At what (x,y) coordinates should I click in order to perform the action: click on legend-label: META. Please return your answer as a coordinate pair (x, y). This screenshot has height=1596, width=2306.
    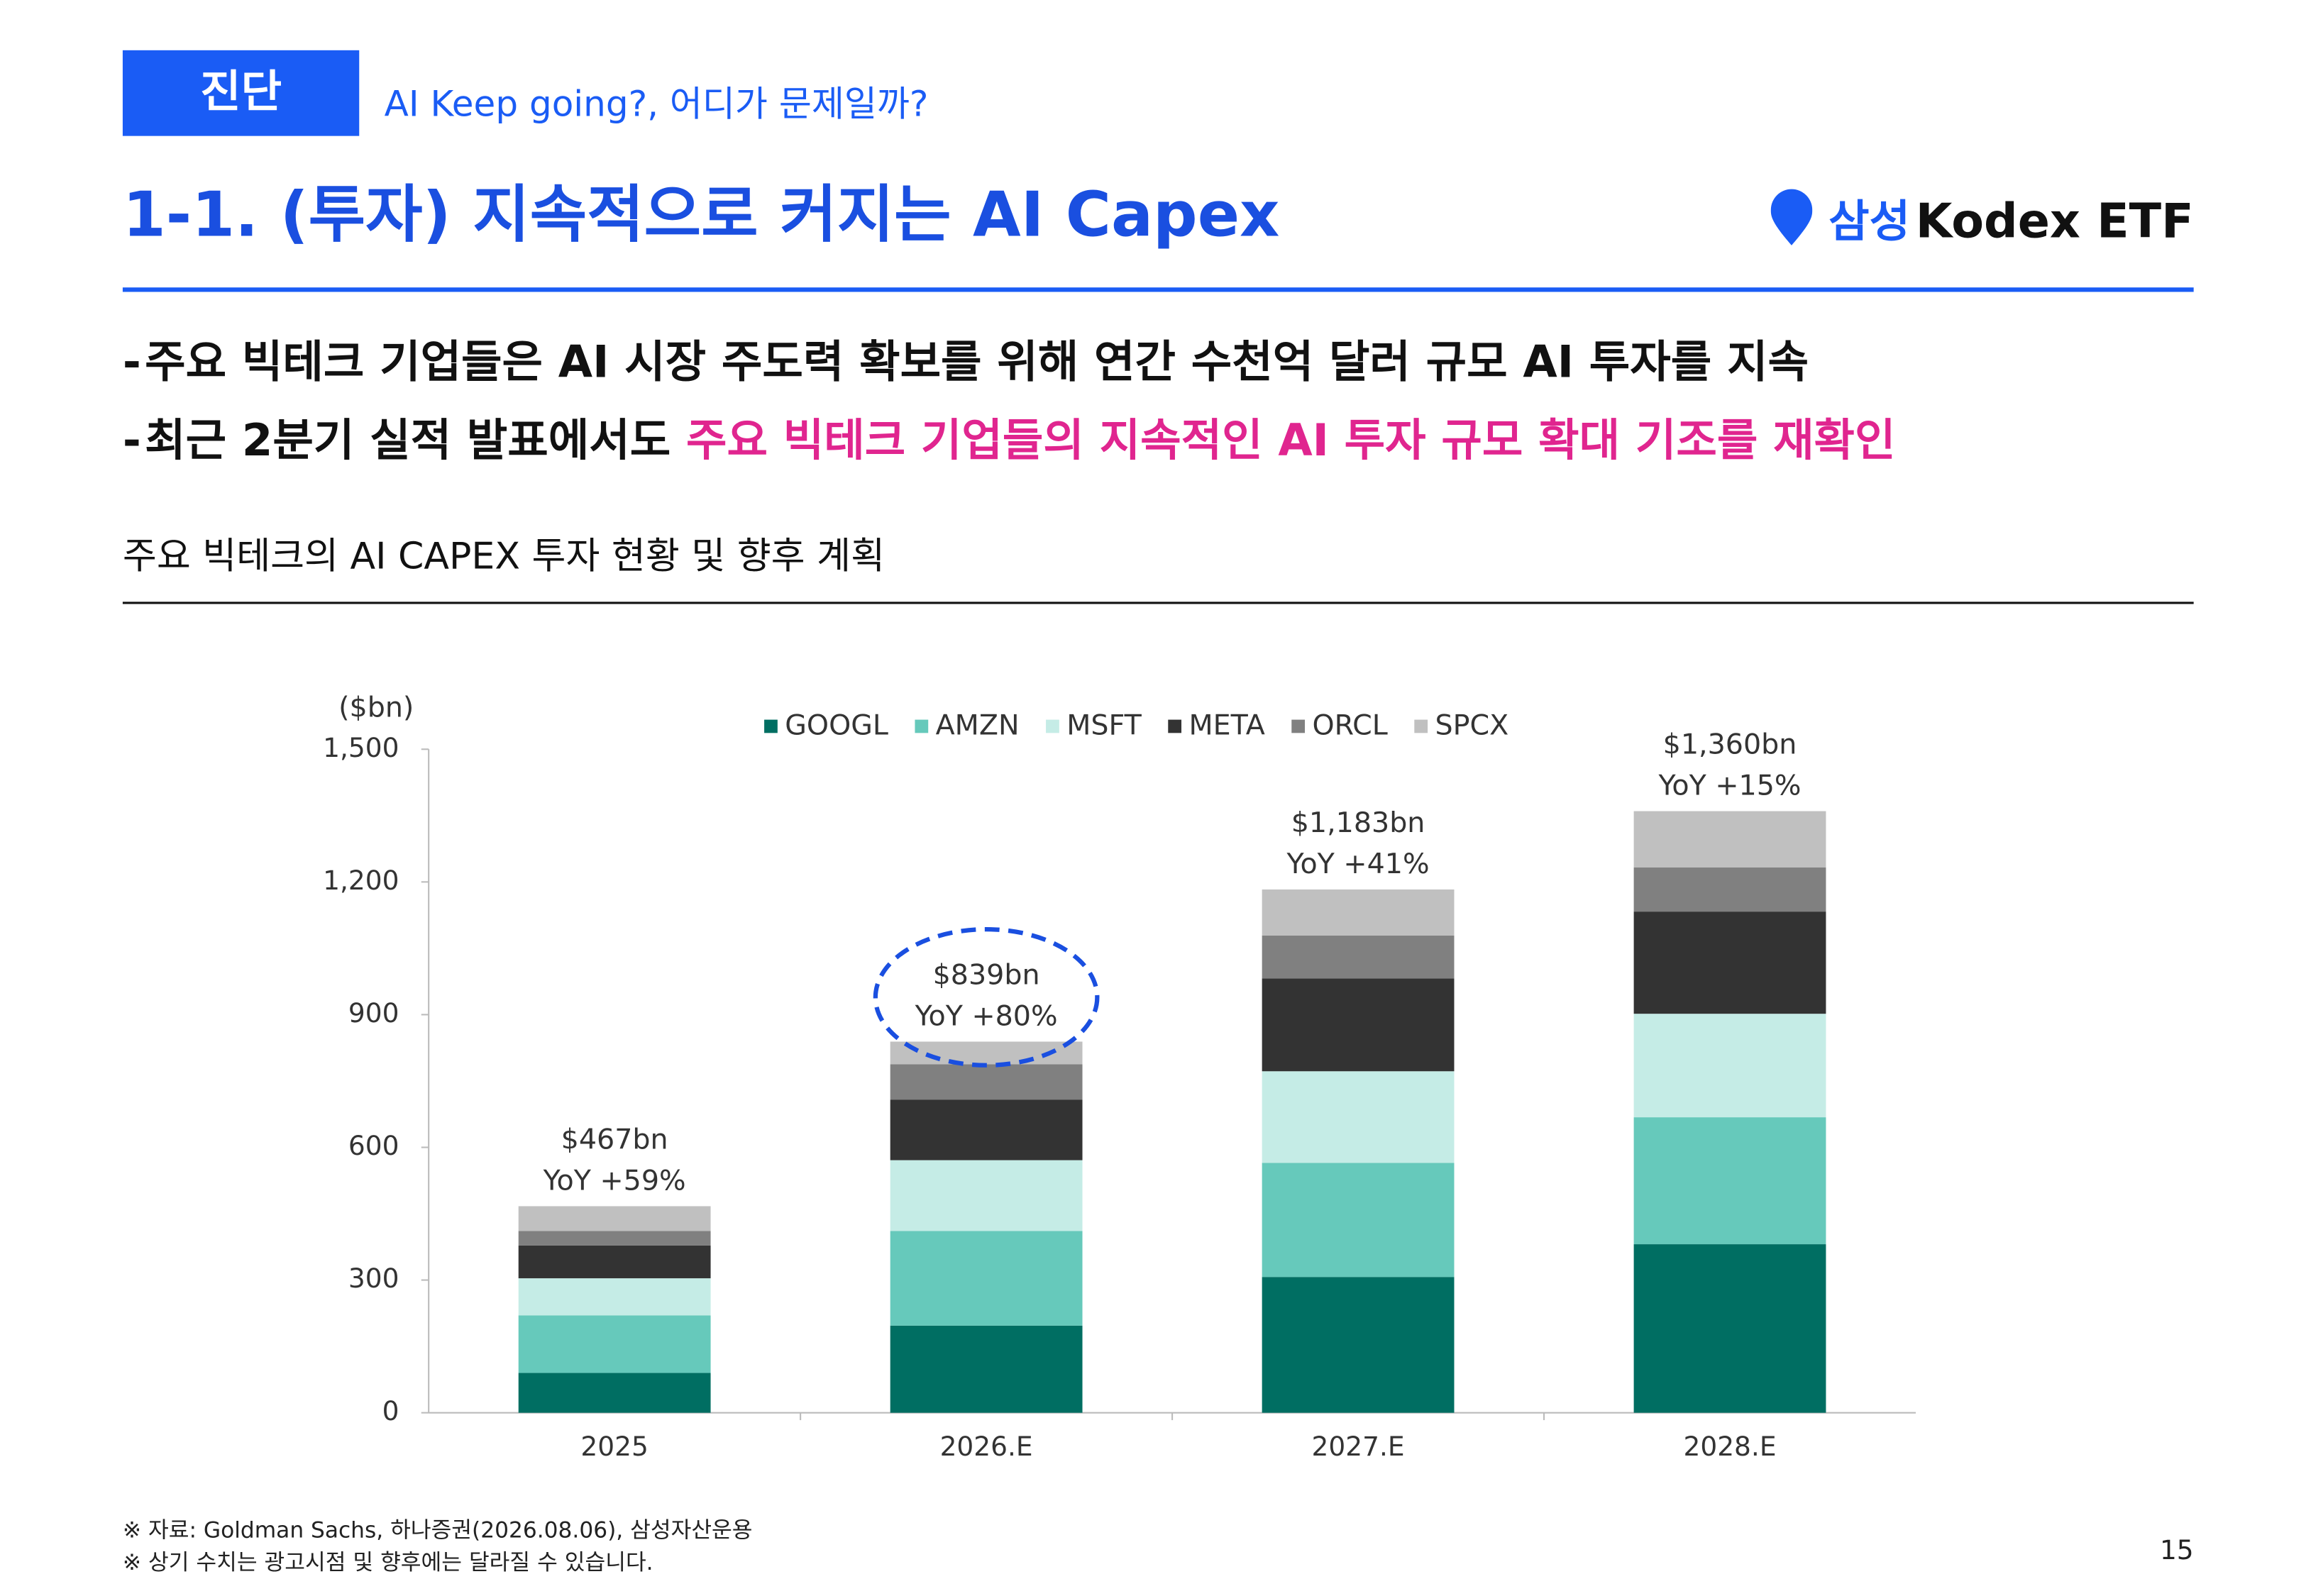
    Looking at the image, I should click on (1226, 725).